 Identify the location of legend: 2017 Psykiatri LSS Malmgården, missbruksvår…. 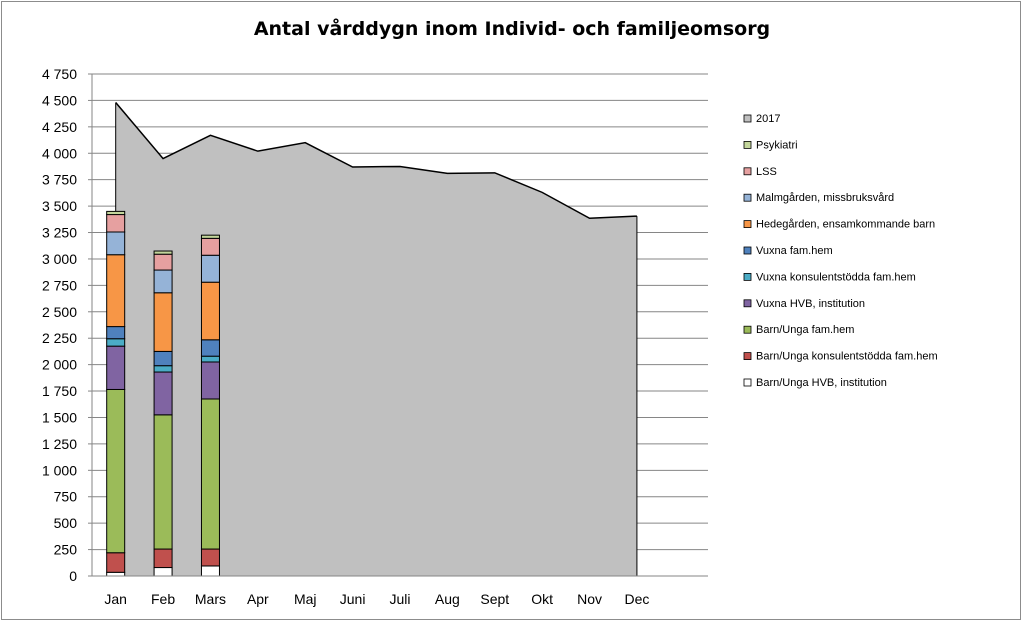
(840, 251).